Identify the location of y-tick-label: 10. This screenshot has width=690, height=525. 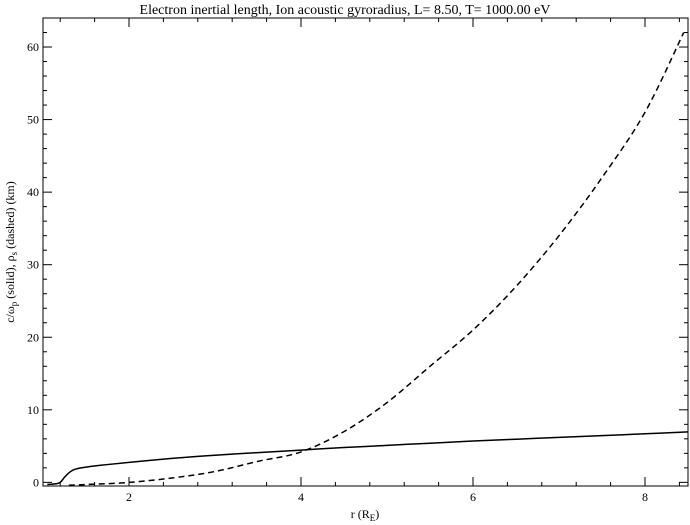
(33, 410).